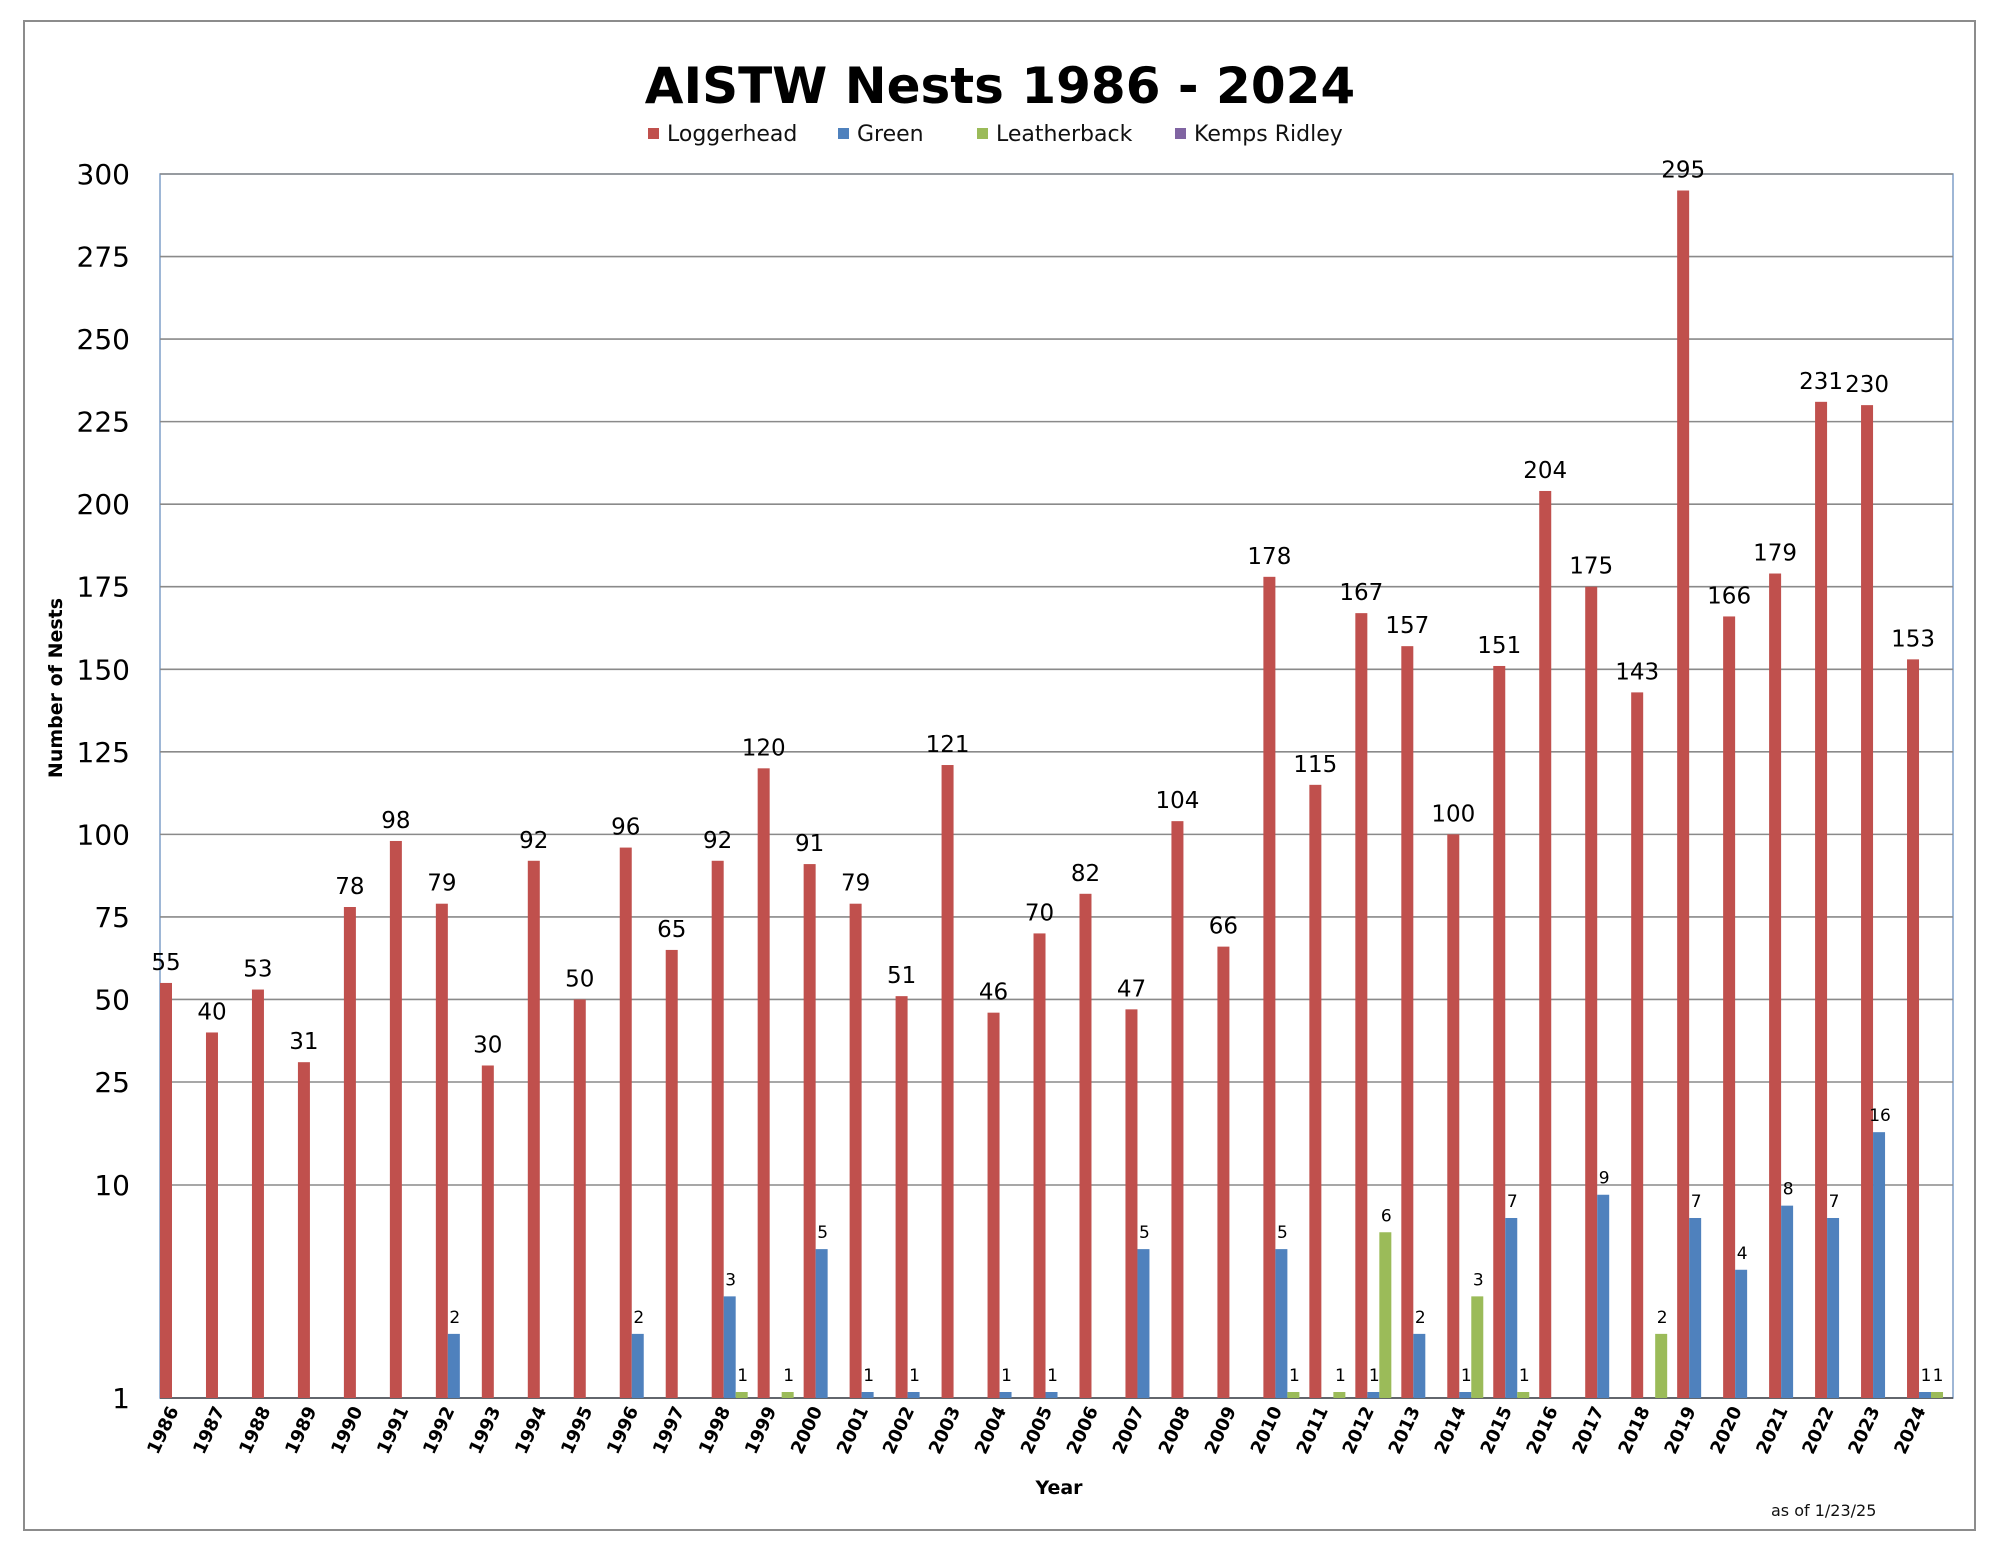 Image resolution: width=2000 pixels, height=1555 pixels. What do you see at coordinates (112, 917) in the screenshot?
I see `y-tick-label-75: 75` at bounding box center [112, 917].